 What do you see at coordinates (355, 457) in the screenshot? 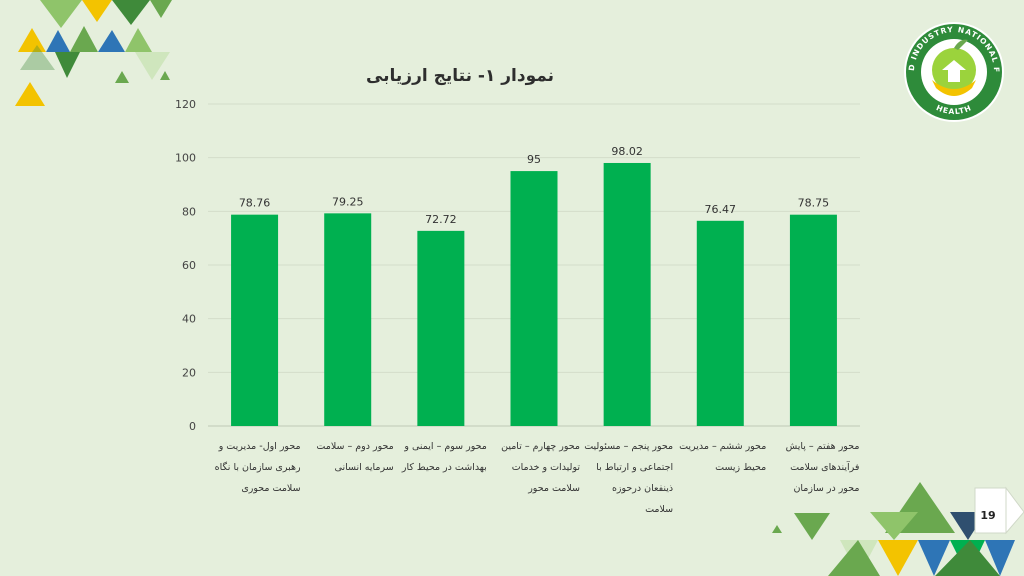
I see `x-category-label: محور دوم – سلامت سرمایه انسانی` at bounding box center [355, 457].